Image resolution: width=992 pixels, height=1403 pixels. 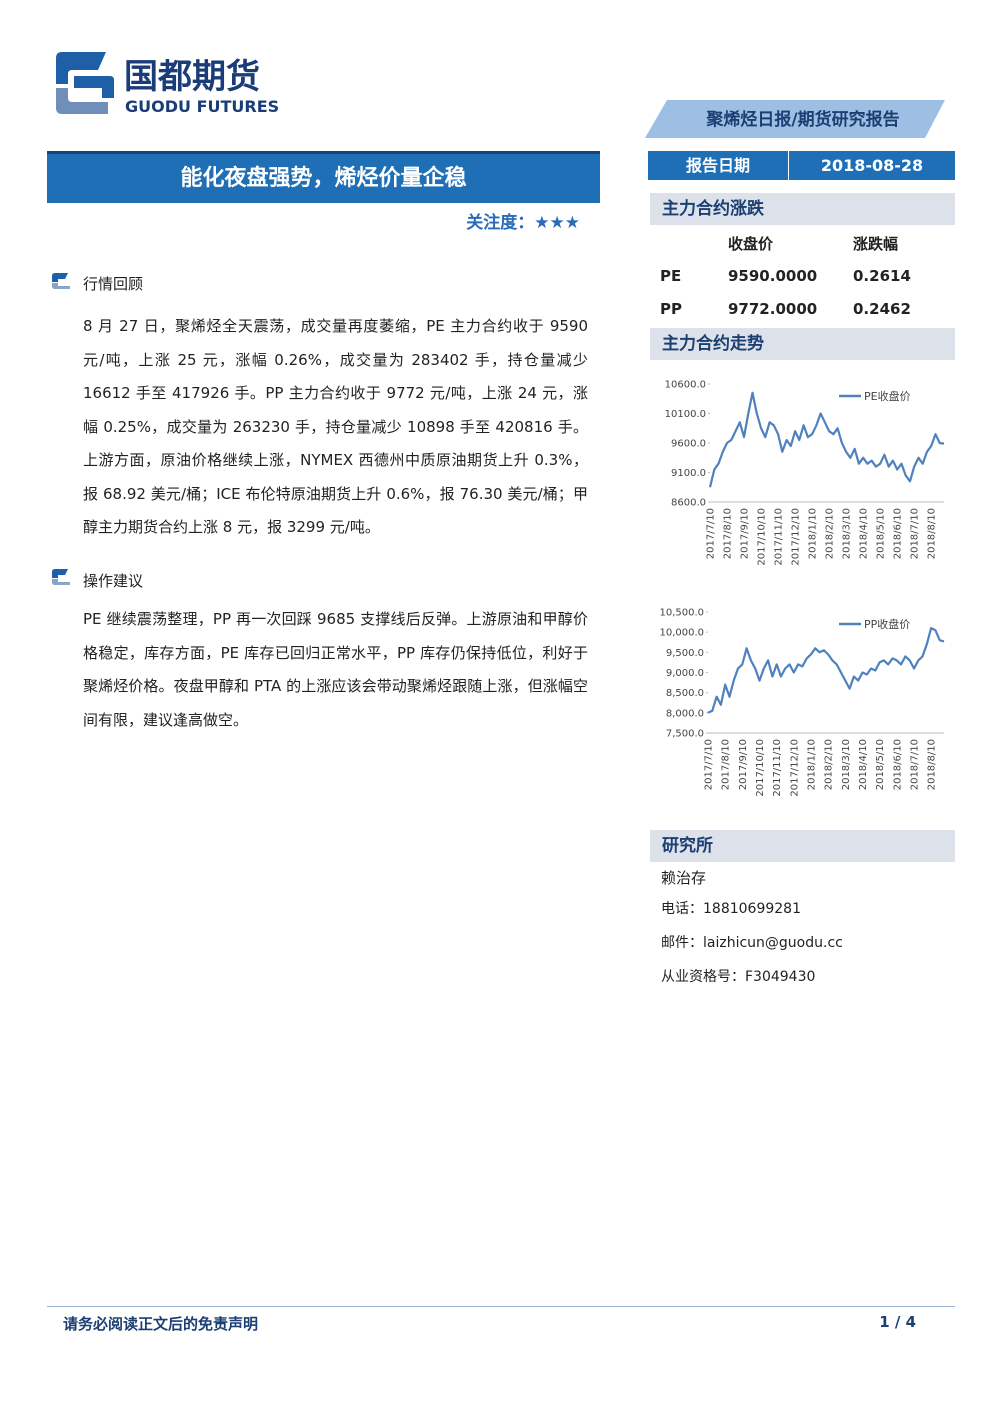 What do you see at coordinates (882, 276) in the screenshot?
I see `change-pct: 0.2614` at bounding box center [882, 276].